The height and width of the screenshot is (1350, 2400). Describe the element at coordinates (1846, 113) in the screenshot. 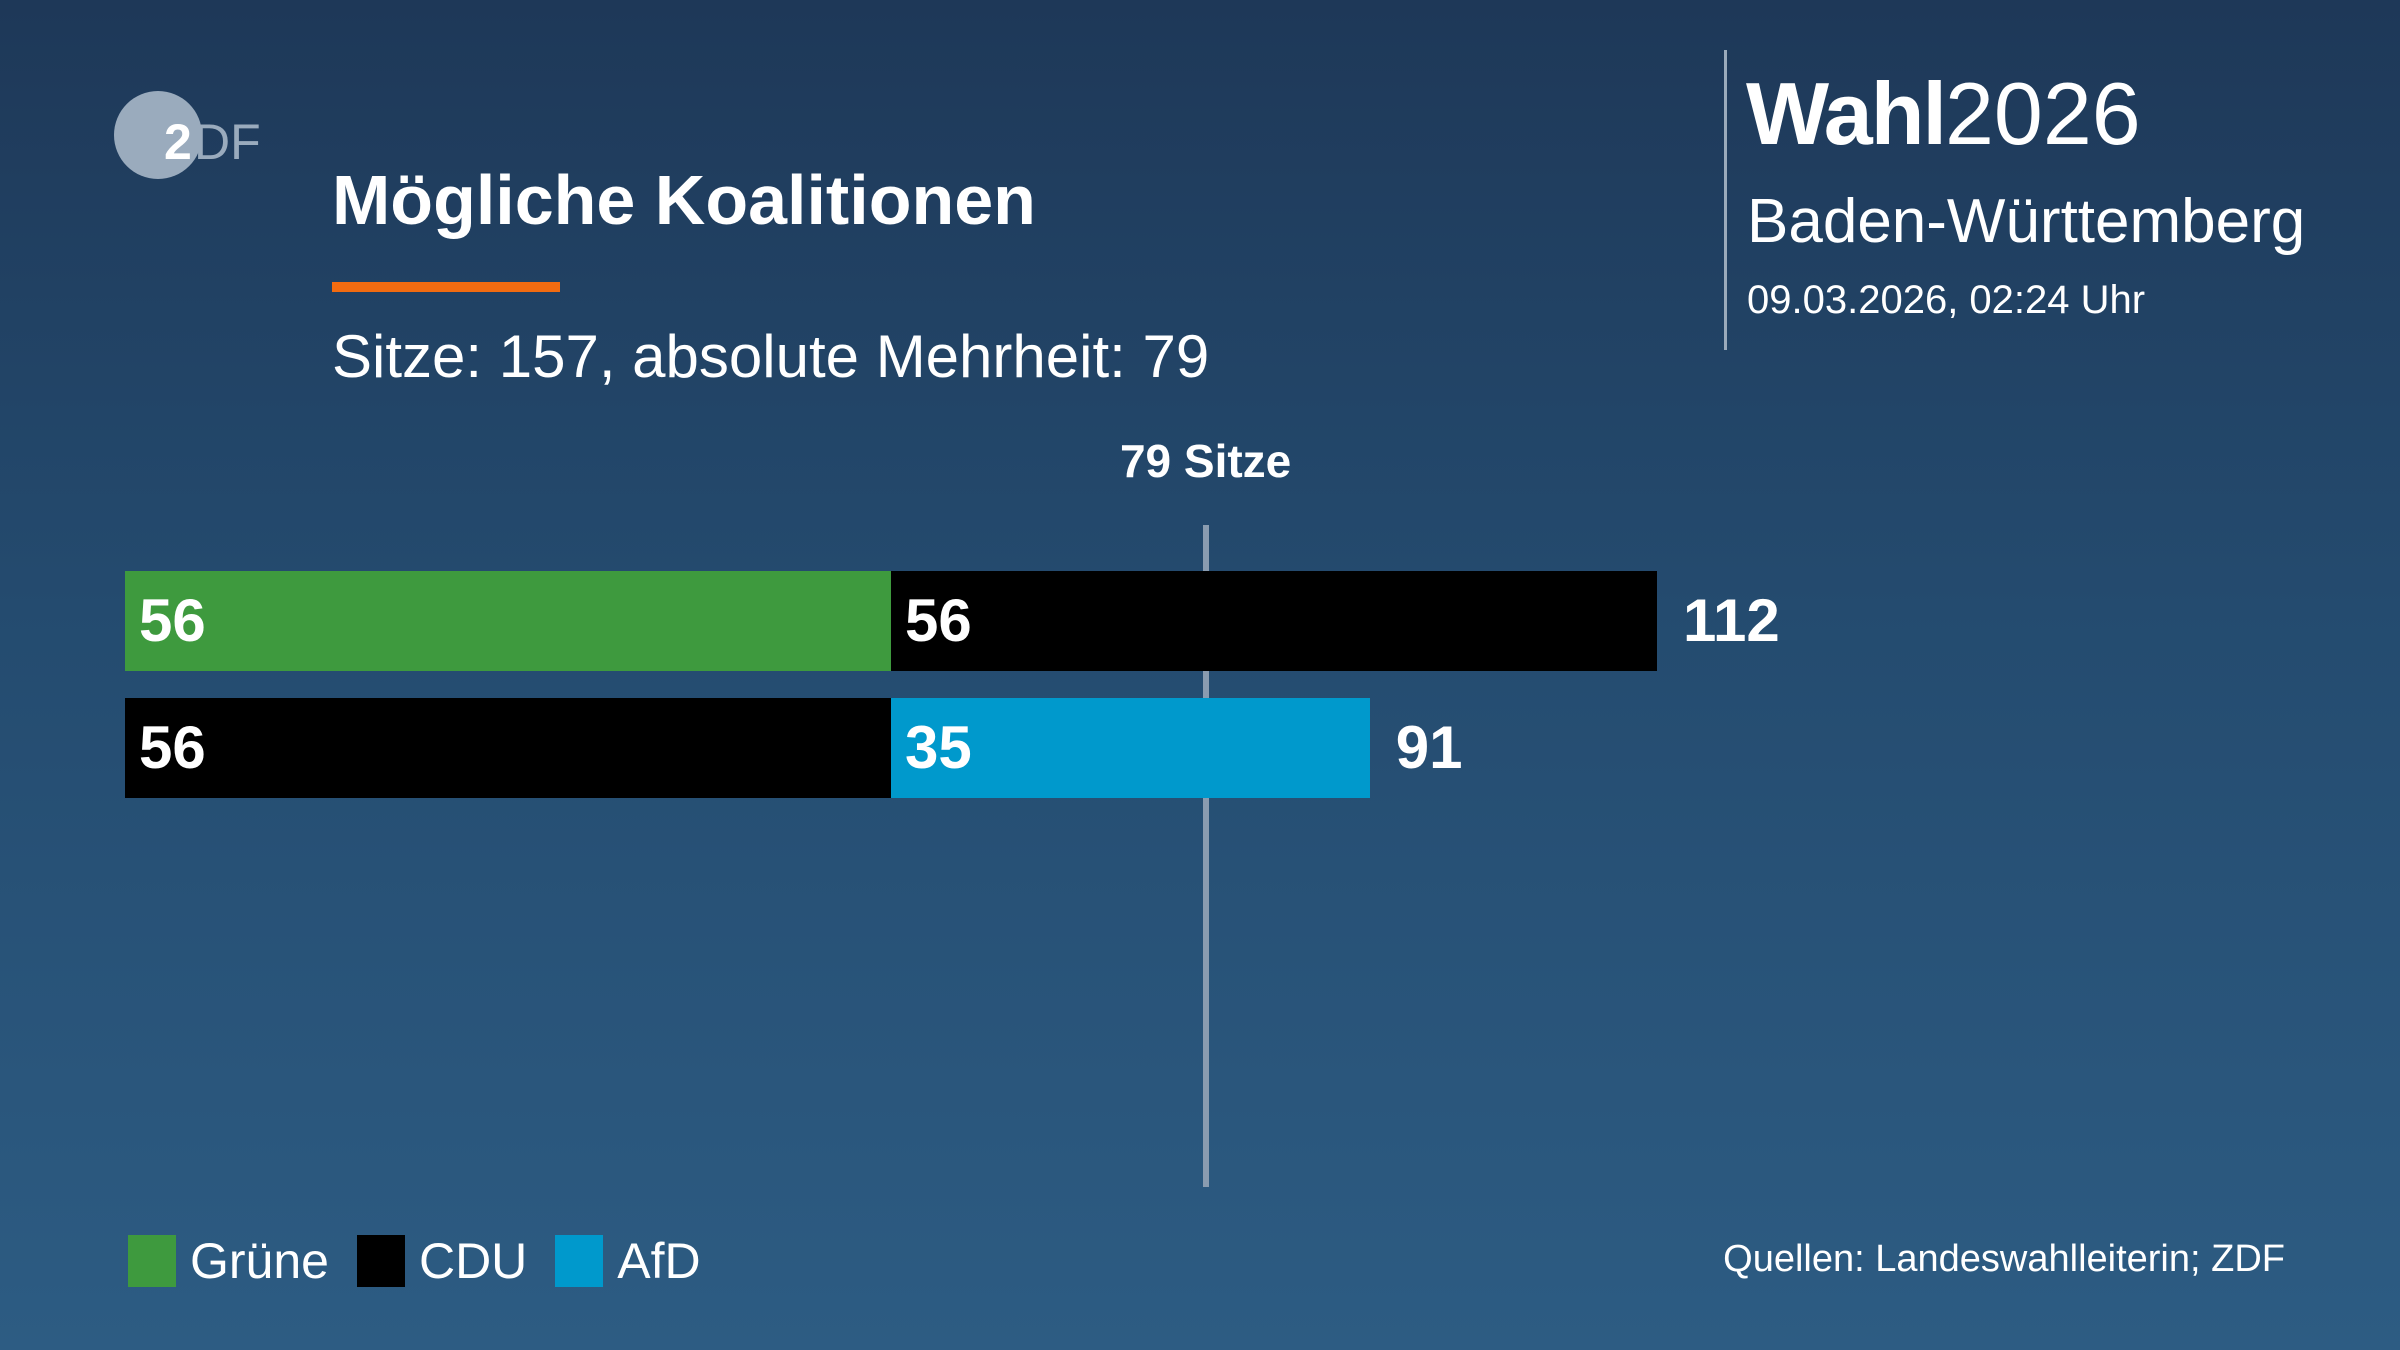

I see `wahl-label: Wahl` at that location.